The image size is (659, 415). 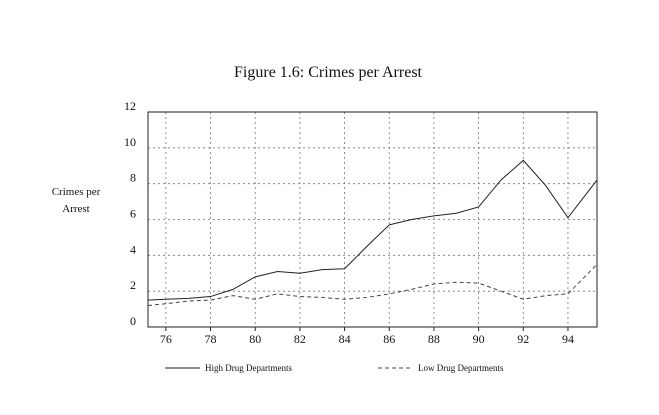 I want to click on x-tick-label: 78, so click(x=211, y=339).